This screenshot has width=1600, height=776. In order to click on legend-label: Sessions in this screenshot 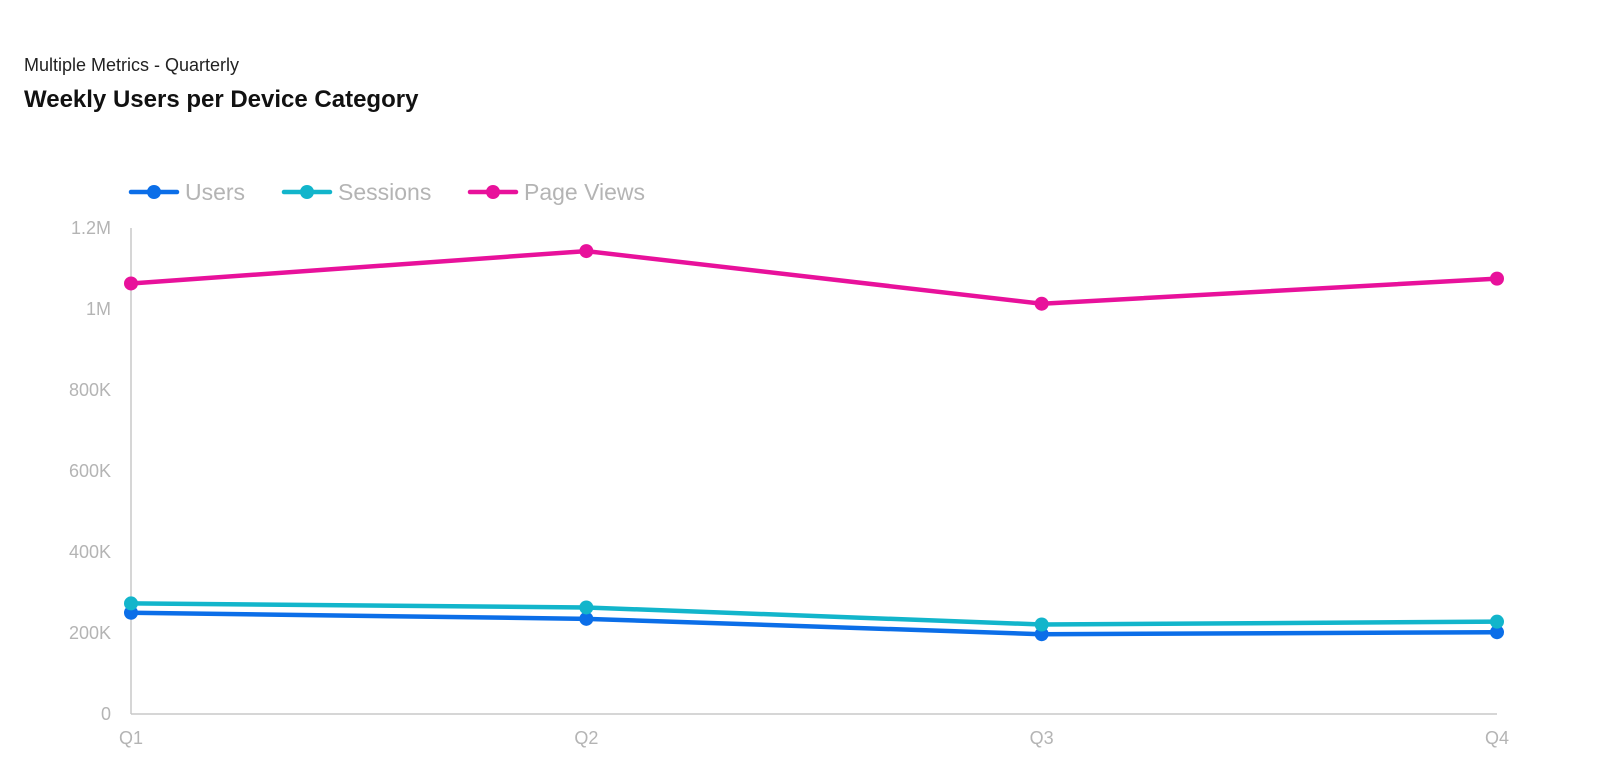, I will do `click(384, 192)`.